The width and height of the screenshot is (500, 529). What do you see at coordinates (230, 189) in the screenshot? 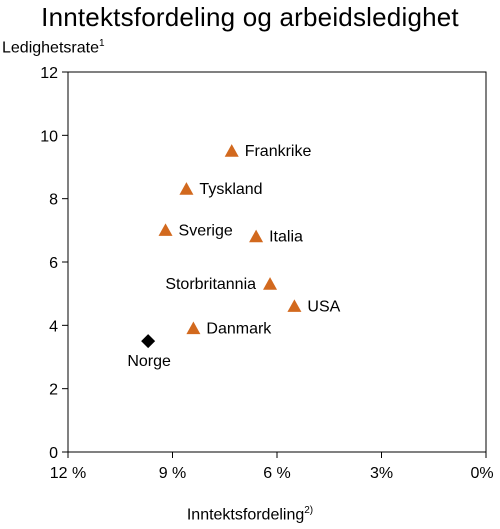
I see `label-tyskland: Tyskland` at bounding box center [230, 189].